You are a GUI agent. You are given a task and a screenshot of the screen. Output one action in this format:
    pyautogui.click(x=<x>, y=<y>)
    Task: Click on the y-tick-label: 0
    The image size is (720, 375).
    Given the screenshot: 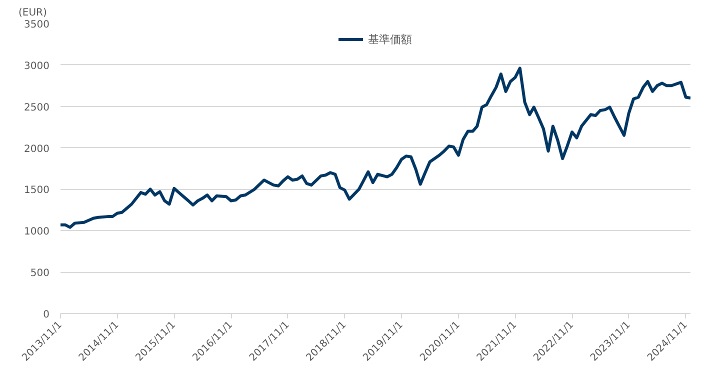 What is the action you would take?
    pyautogui.click(x=46, y=315)
    